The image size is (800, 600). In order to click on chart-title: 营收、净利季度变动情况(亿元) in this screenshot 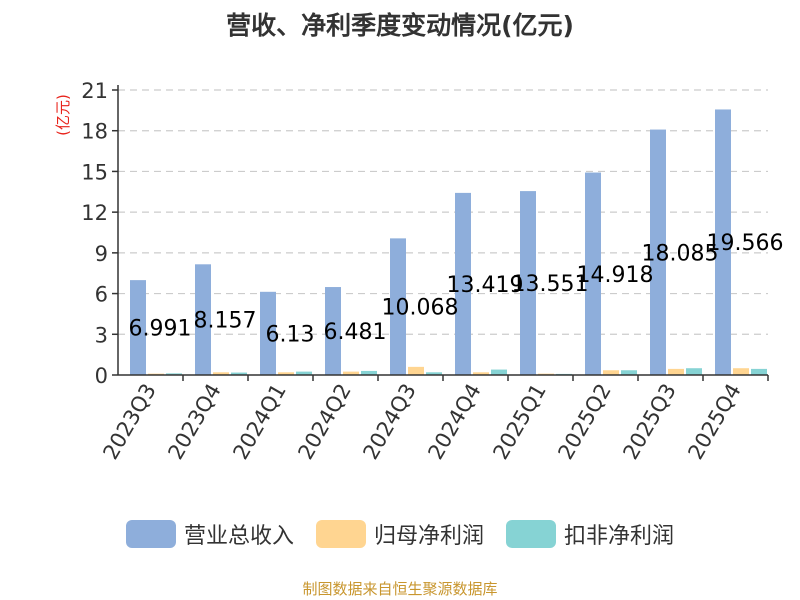, I will do `click(400, 25)`.